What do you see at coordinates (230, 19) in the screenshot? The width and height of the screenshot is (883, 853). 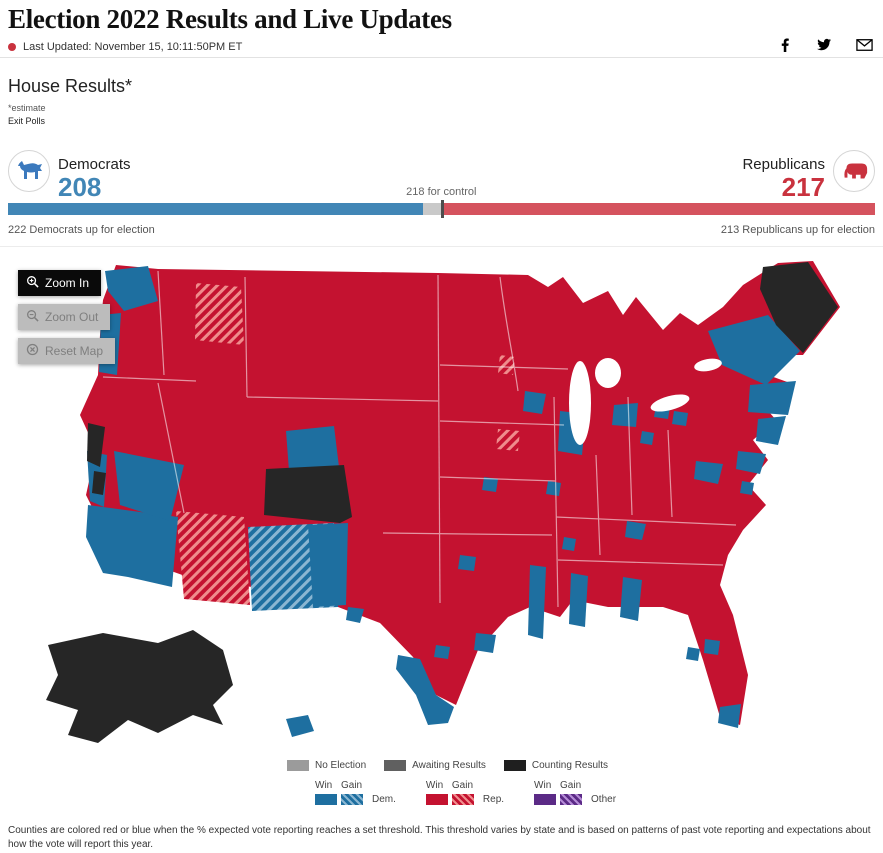 I see `page-title: Election 2022 Results and Live Updates` at bounding box center [230, 19].